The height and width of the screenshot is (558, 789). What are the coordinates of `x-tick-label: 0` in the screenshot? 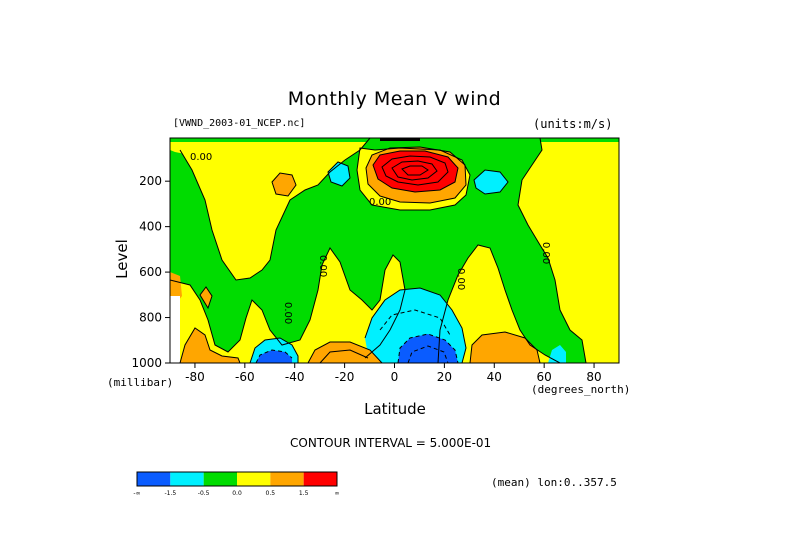 It's located at (395, 377).